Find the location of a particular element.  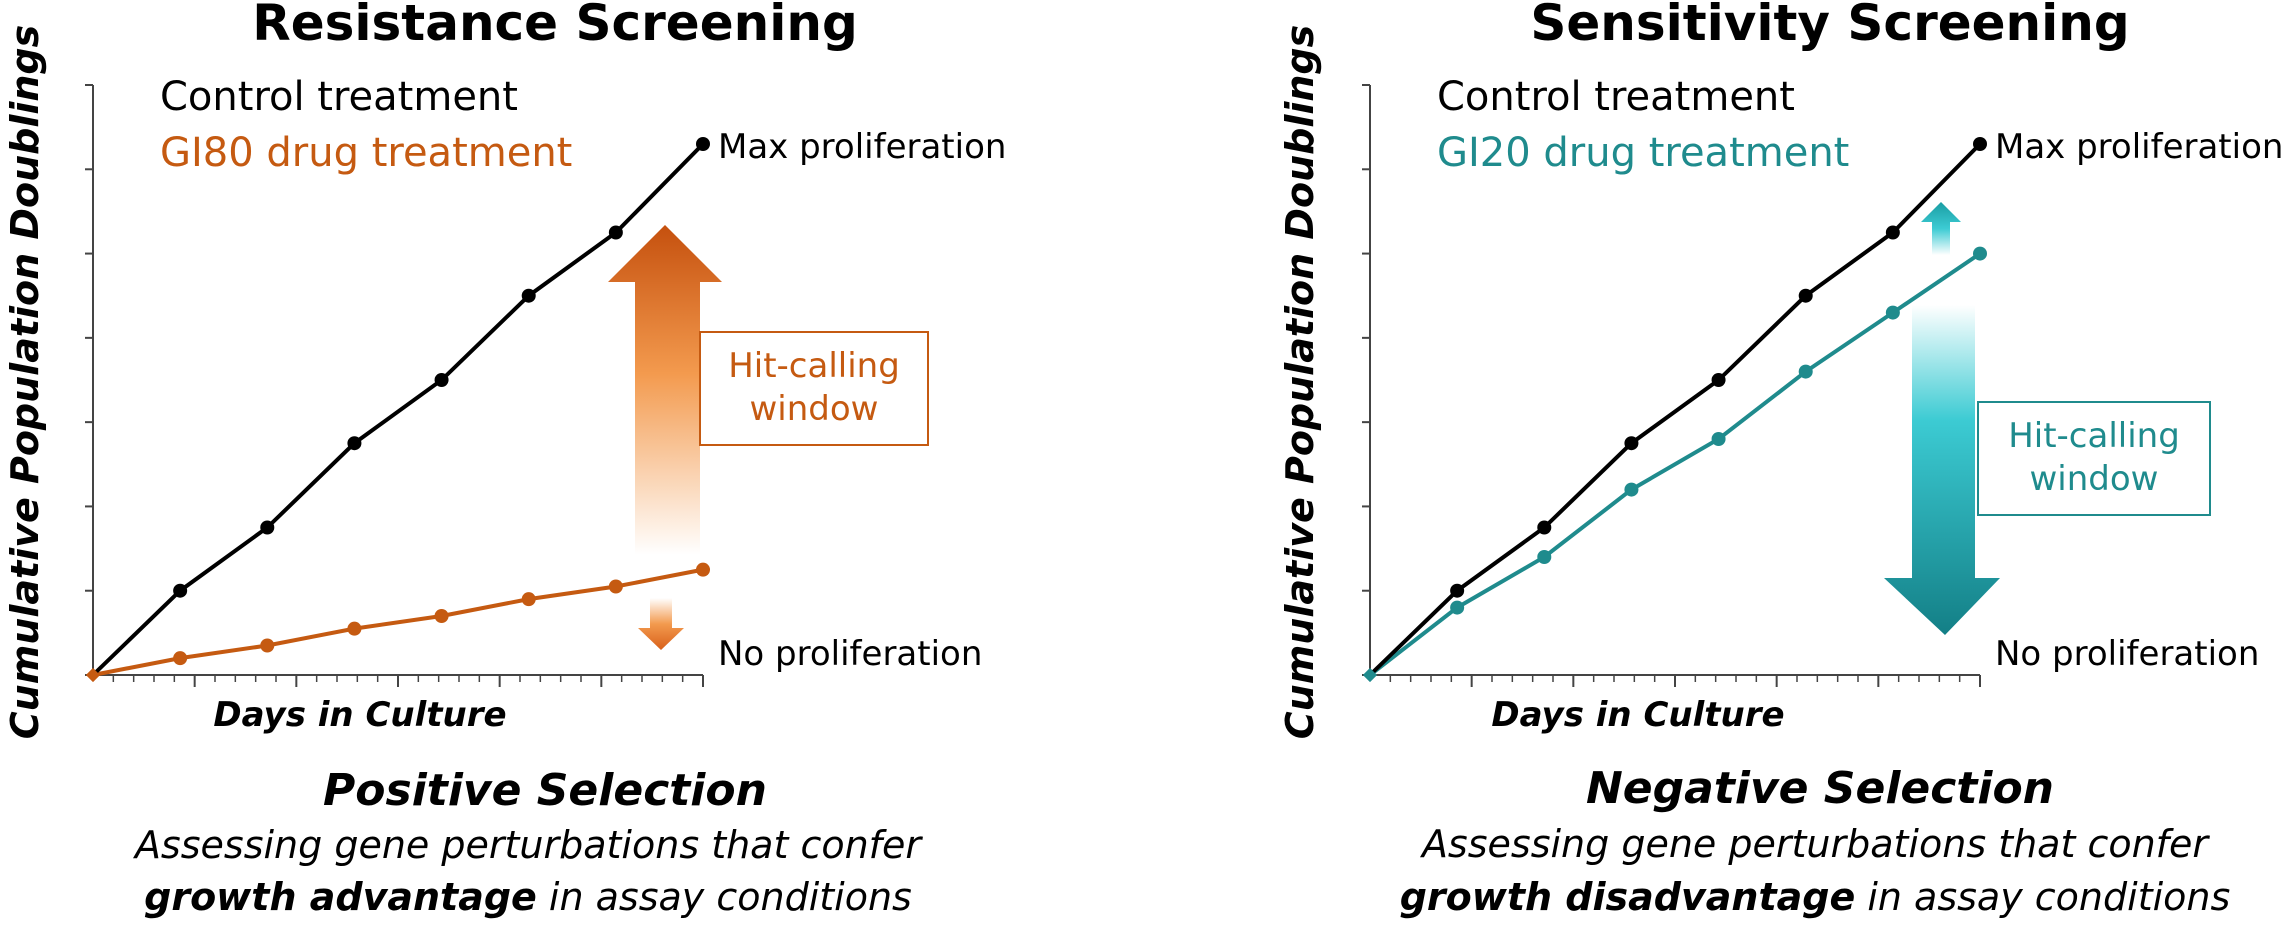

description-line-2: growth disadvantage in assay conditions is located at coordinates (1815, 897).